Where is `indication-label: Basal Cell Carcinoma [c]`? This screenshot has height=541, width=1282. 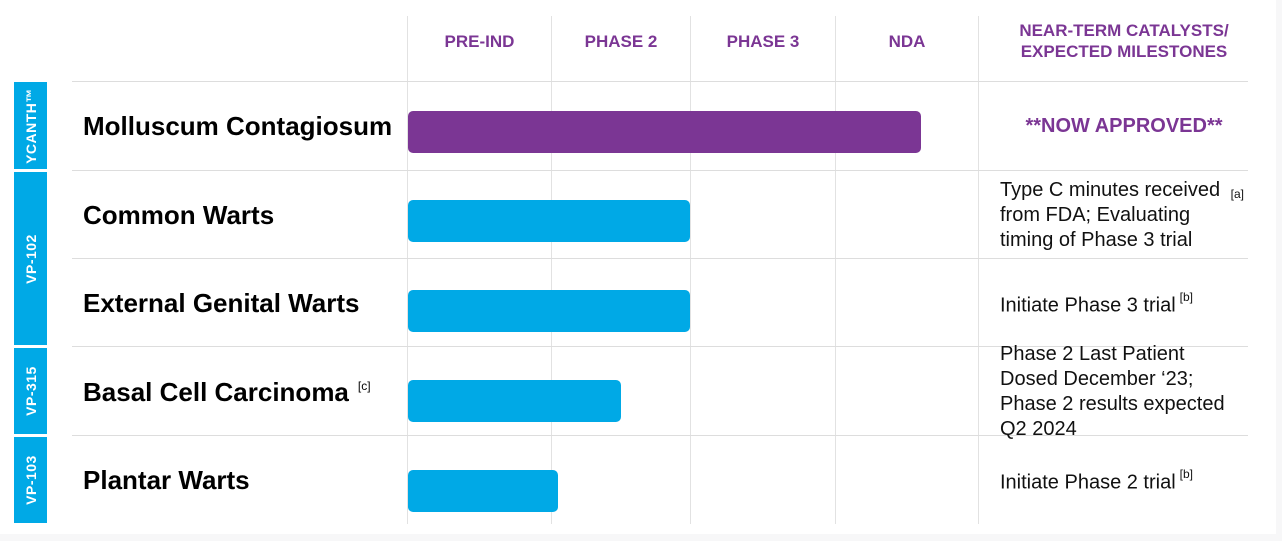 indication-label: Basal Cell Carcinoma [c] is located at coordinates (227, 392).